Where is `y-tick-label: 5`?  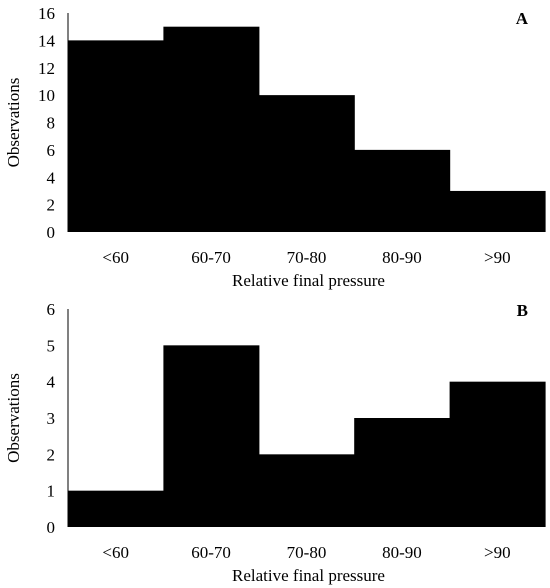
y-tick-label: 5 is located at coordinates (51, 345).